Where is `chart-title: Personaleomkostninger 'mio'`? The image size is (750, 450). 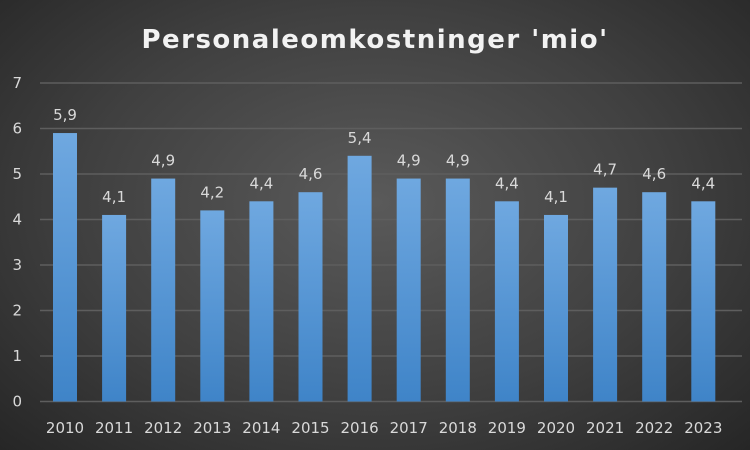 chart-title: Personaleomkostninger 'mio' is located at coordinates (374, 40).